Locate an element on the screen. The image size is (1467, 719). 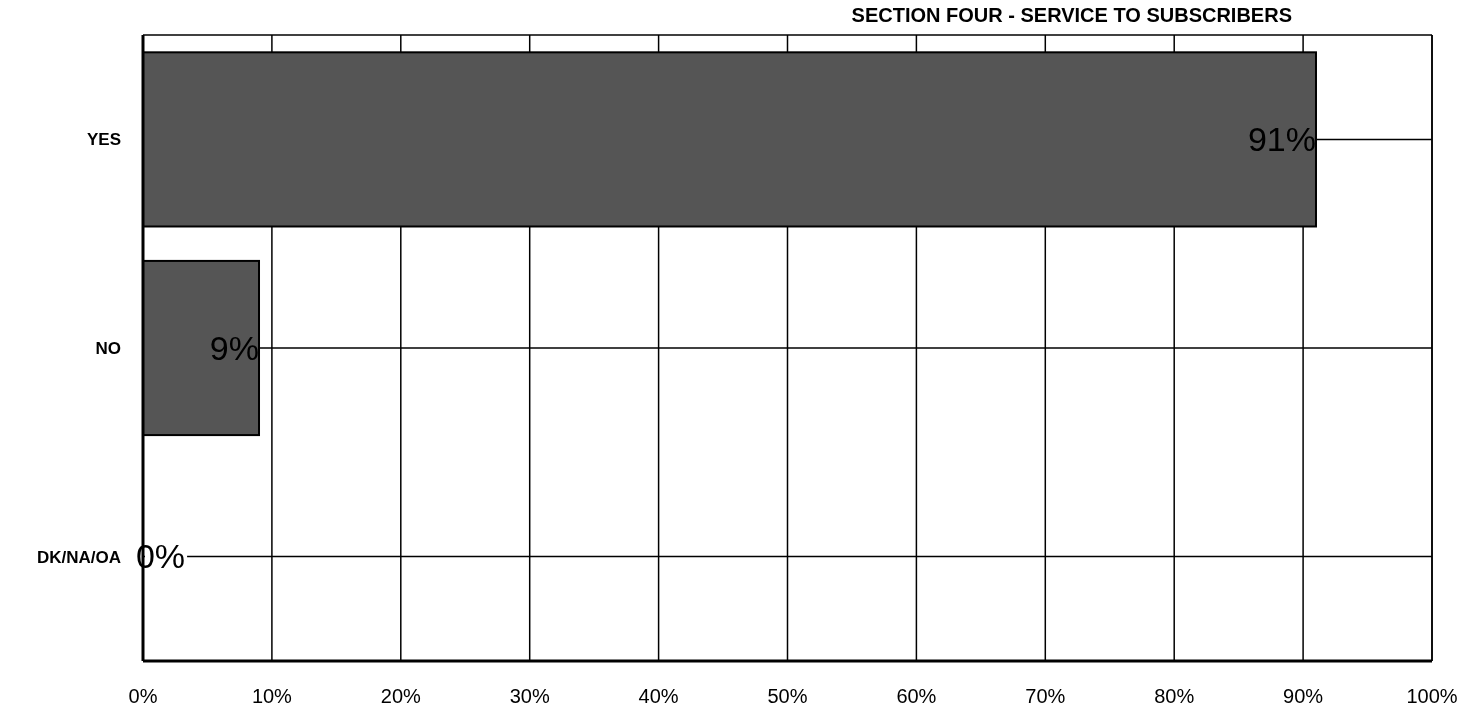
chart-title: SECTION FOUR - SERVICE TO SUBSCRIBERS is located at coordinates (1071, 15).